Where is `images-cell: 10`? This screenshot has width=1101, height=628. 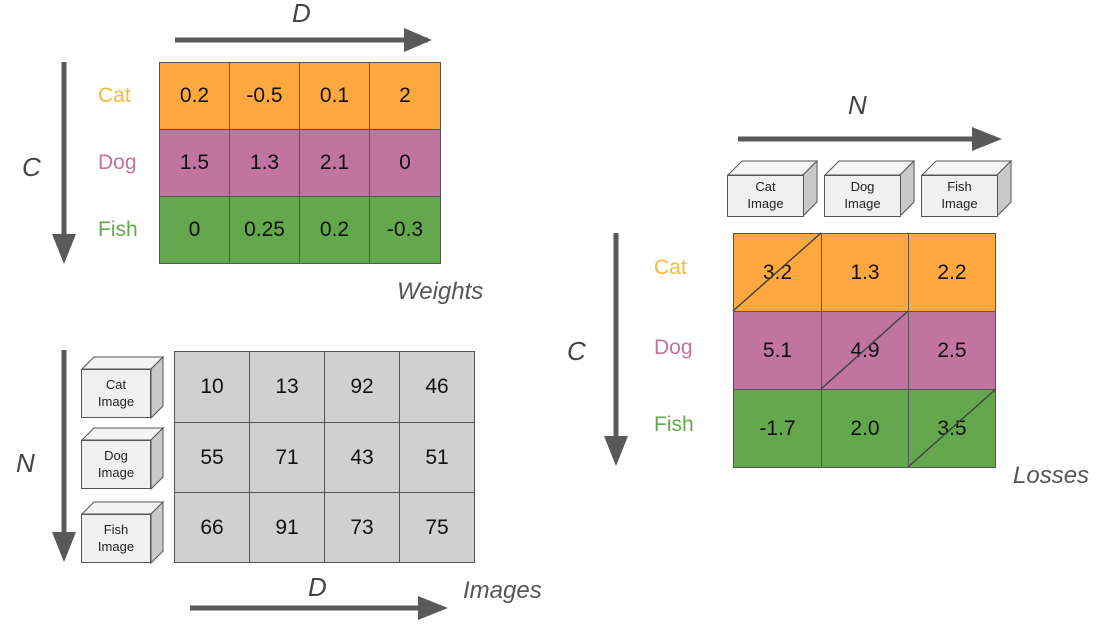
images-cell: 10 is located at coordinates (212, 387).